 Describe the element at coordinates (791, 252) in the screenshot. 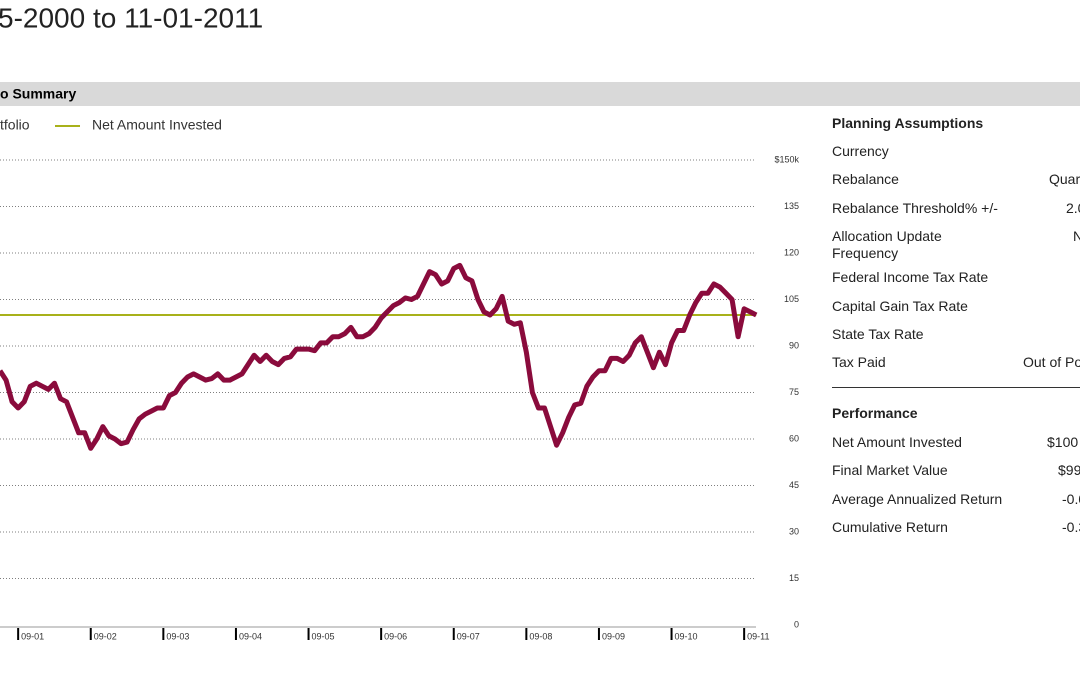

I see `y-tick-label: 120` at that location.